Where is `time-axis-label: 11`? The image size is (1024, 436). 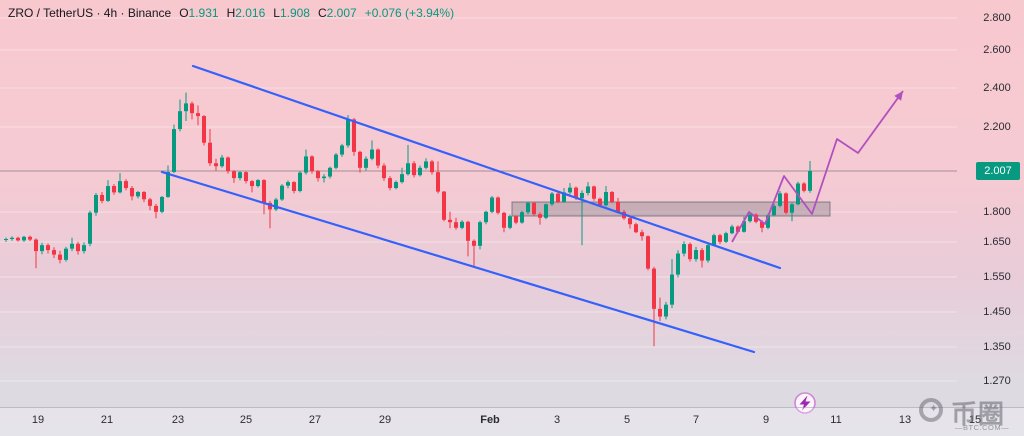 time-axis-label: 11 is located at coordinates (836, 420).